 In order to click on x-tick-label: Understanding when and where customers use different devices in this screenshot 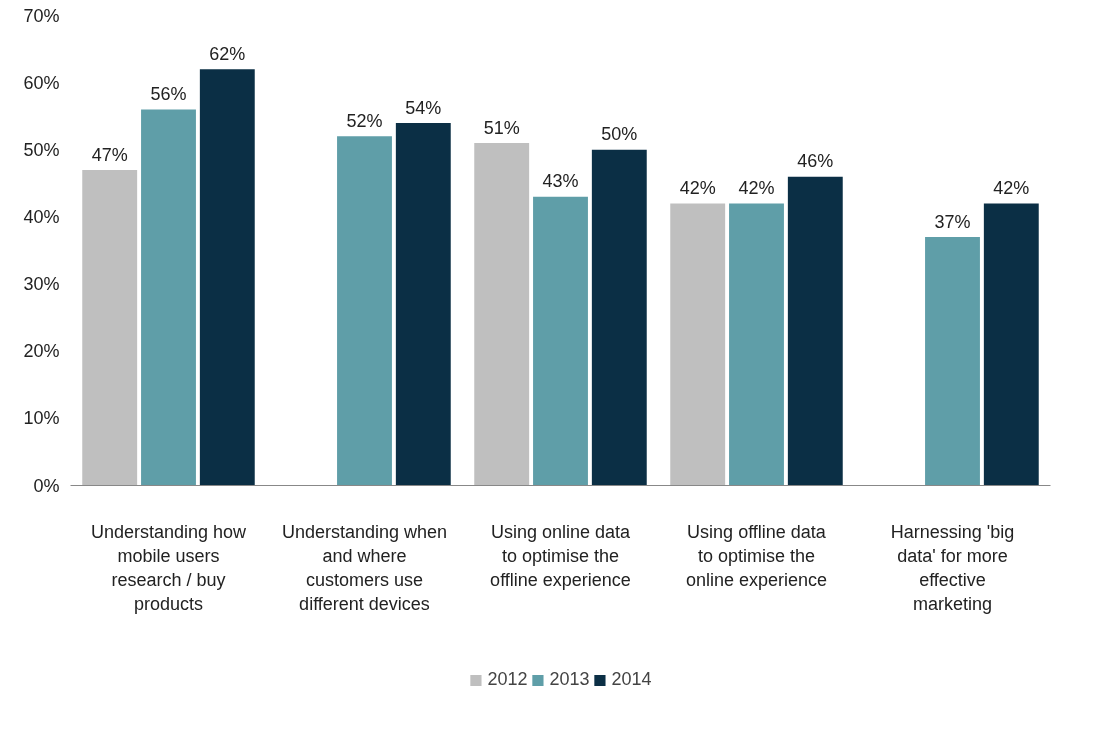, I will do `click(364, 567)`.